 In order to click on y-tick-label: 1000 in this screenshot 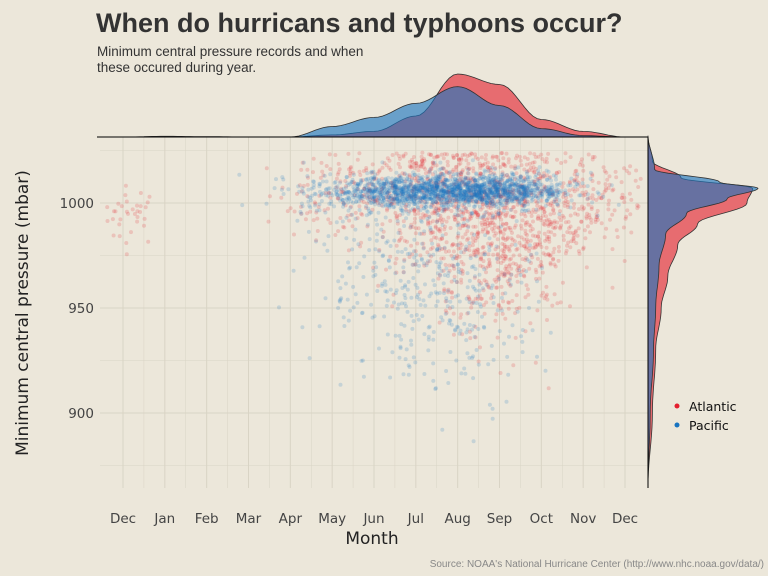, I will do `click(77, 204)`.